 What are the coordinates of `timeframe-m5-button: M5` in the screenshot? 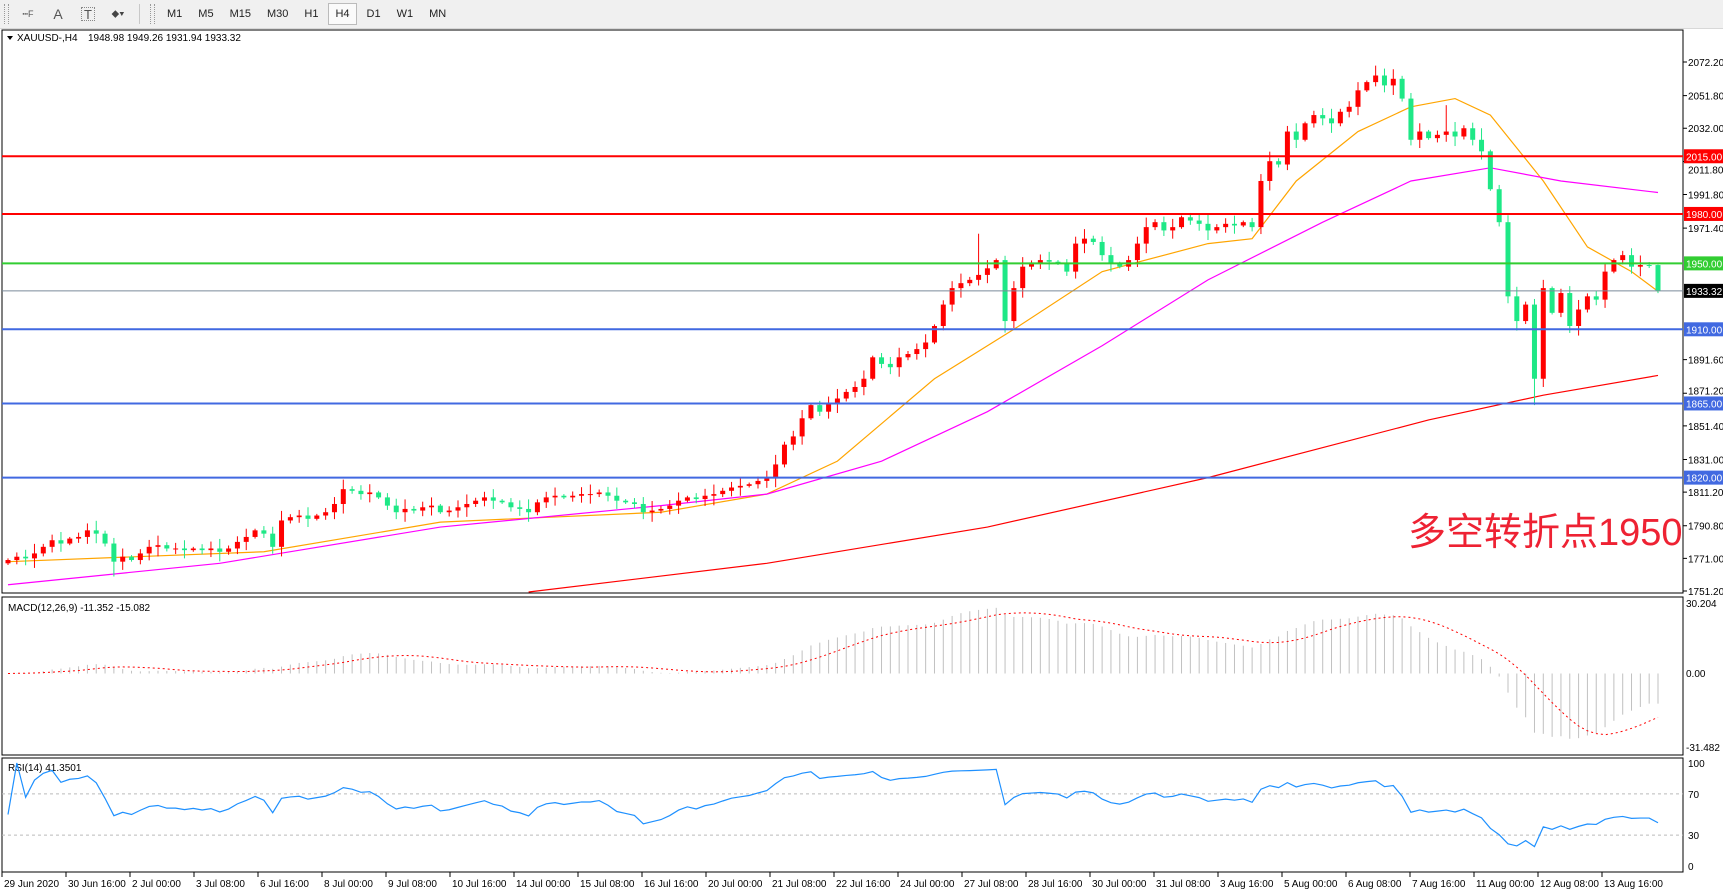 It's located at (206, 14).